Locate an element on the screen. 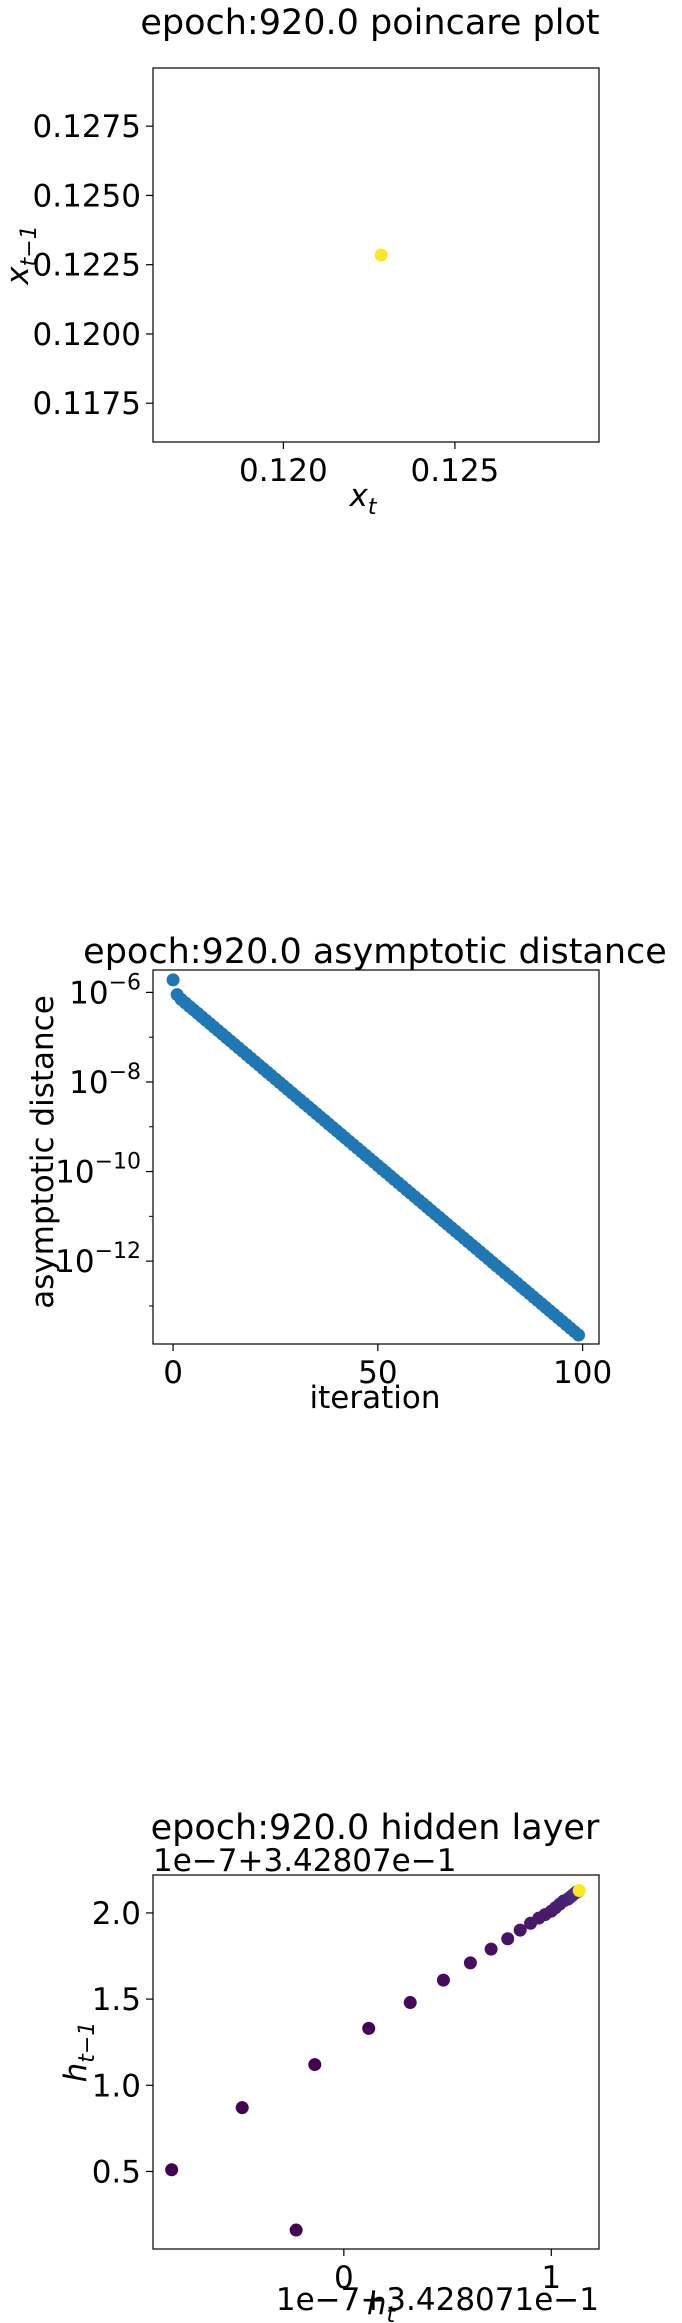 The width and height of the screenshot is (682, 2323). poincare-x-label-main: x is located at coordinates (359, 496).